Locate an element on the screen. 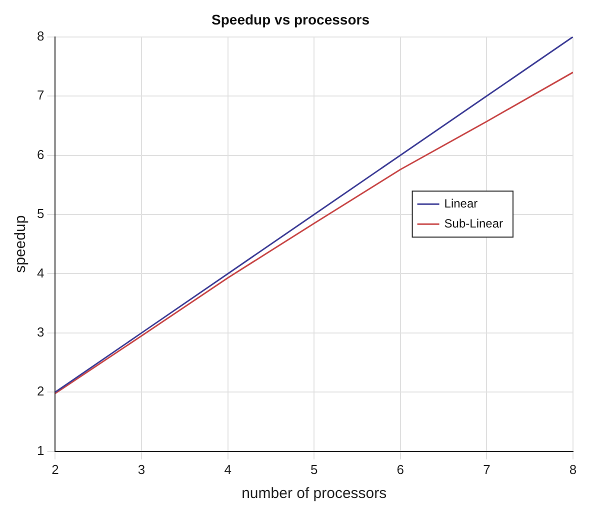 The image size is (589, 515). y-tick-label: 5 is located at coordinates (40, 214).